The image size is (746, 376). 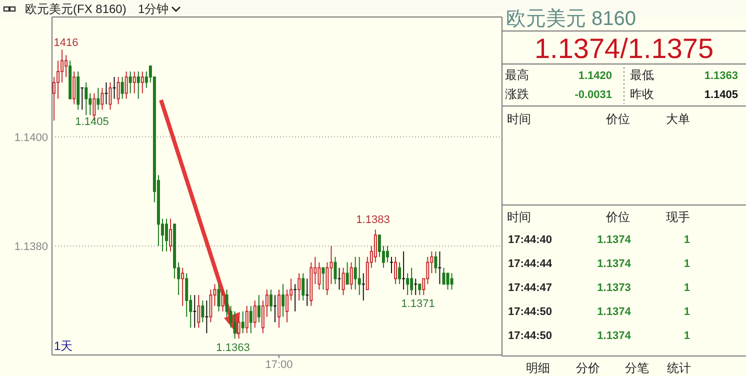 What do you see at coordinates (92, 122) in the screenshot?
I see `annotation: 1.1405` at bounding box center [92, 122].